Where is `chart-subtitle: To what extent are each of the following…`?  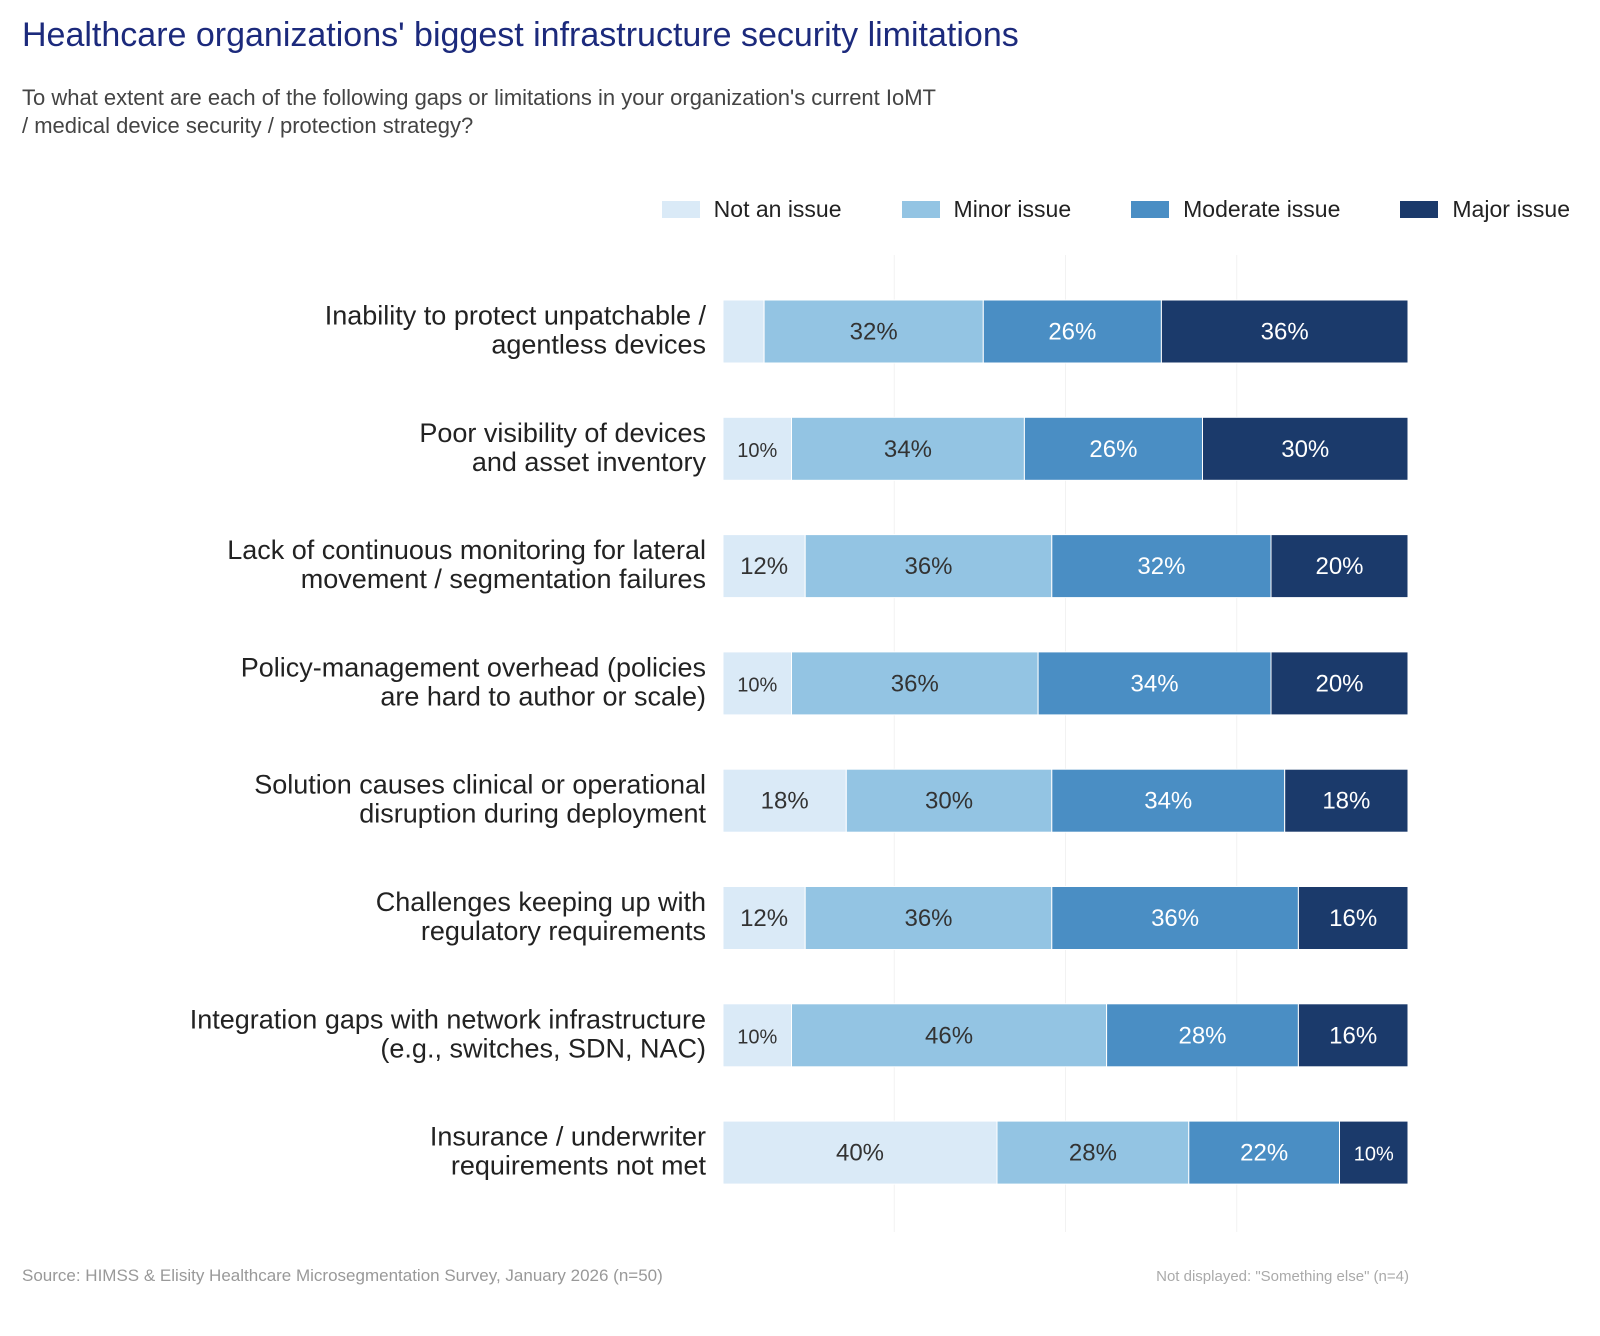
chart-subtitle: To what extent are each of the following… is located at coordinates (479, 111).